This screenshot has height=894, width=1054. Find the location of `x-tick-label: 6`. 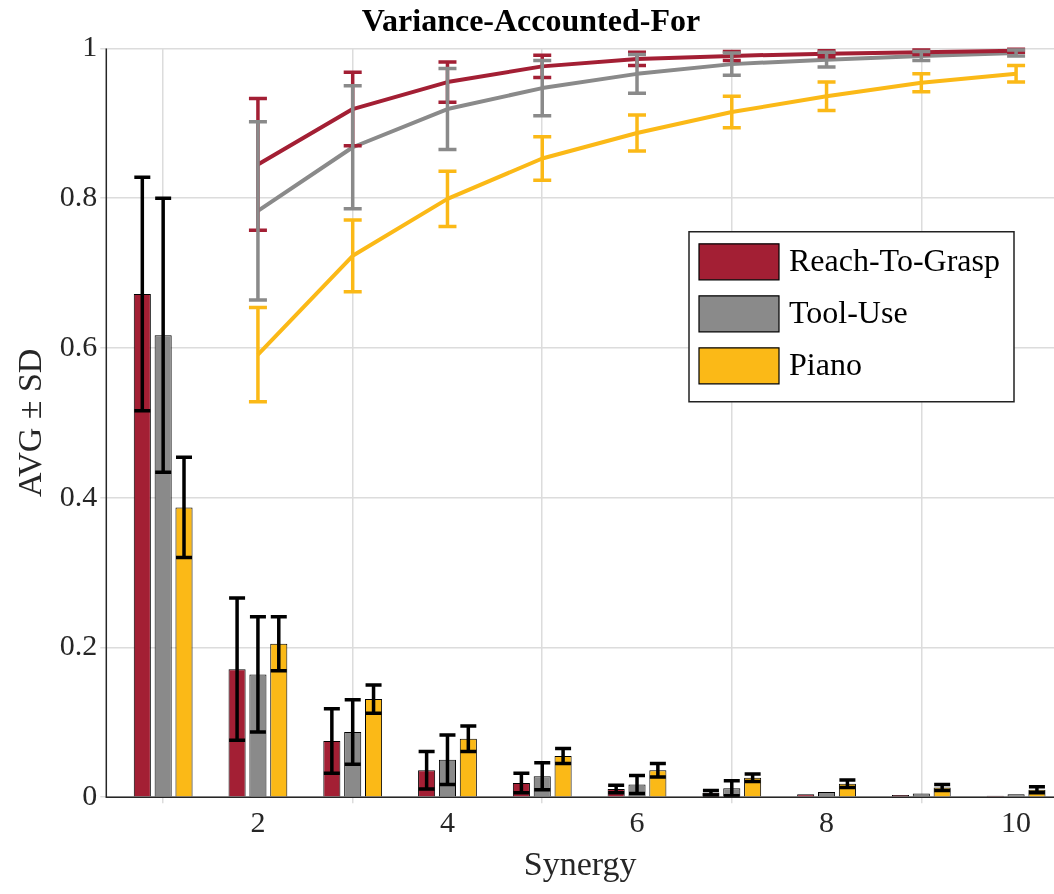

x-tick-label: 6 is located at coordinates (637, 822).